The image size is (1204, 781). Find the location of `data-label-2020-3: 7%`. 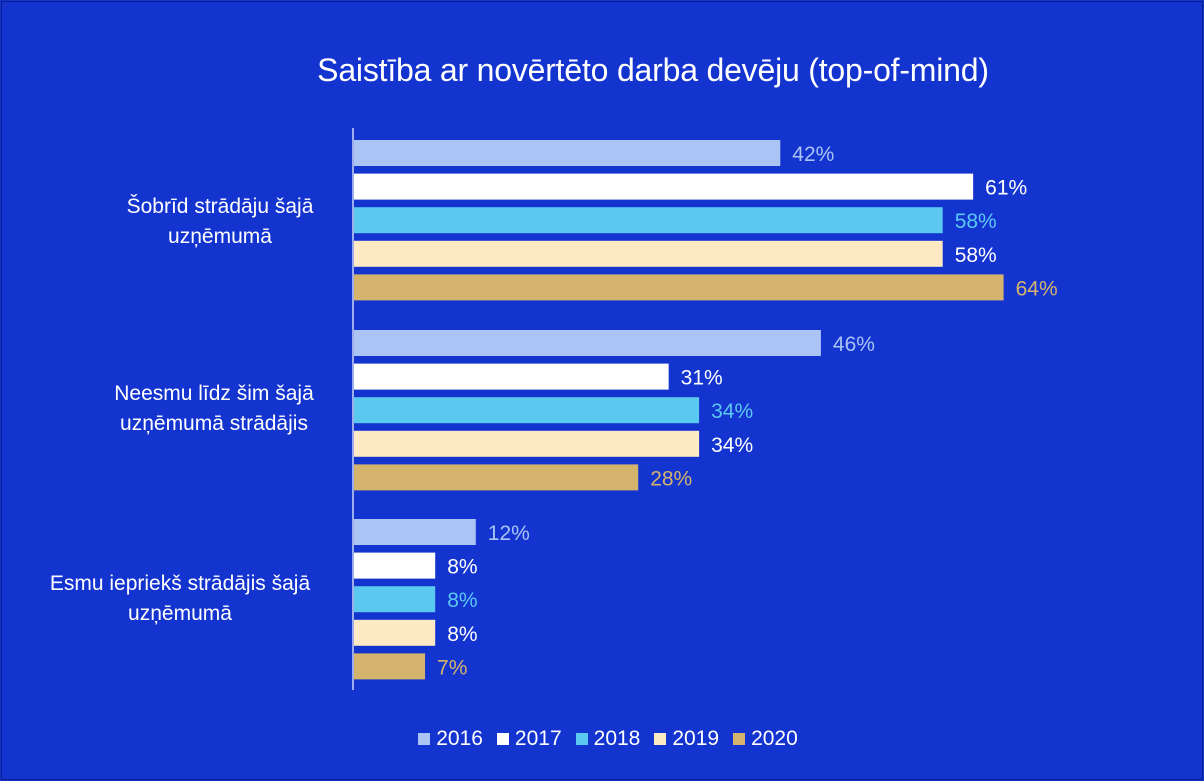

data-label-2020-3: 7% is located at coordinates (452, 667).